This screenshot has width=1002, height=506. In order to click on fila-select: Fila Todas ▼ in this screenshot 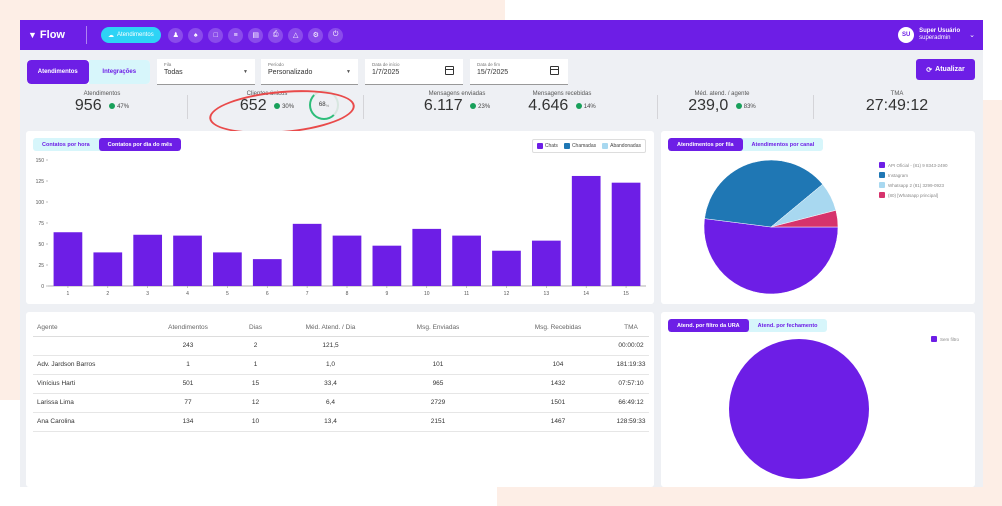, I will do `click(206, 72)`.